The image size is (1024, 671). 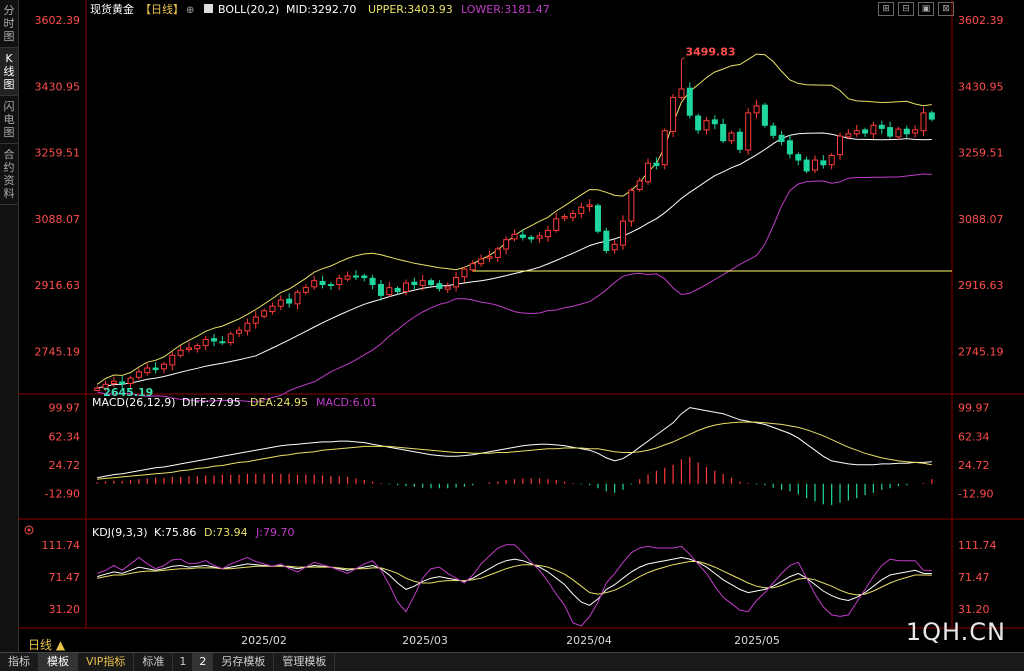 I want to click on layout-icon: ⊞, so click(x=886, y=9).